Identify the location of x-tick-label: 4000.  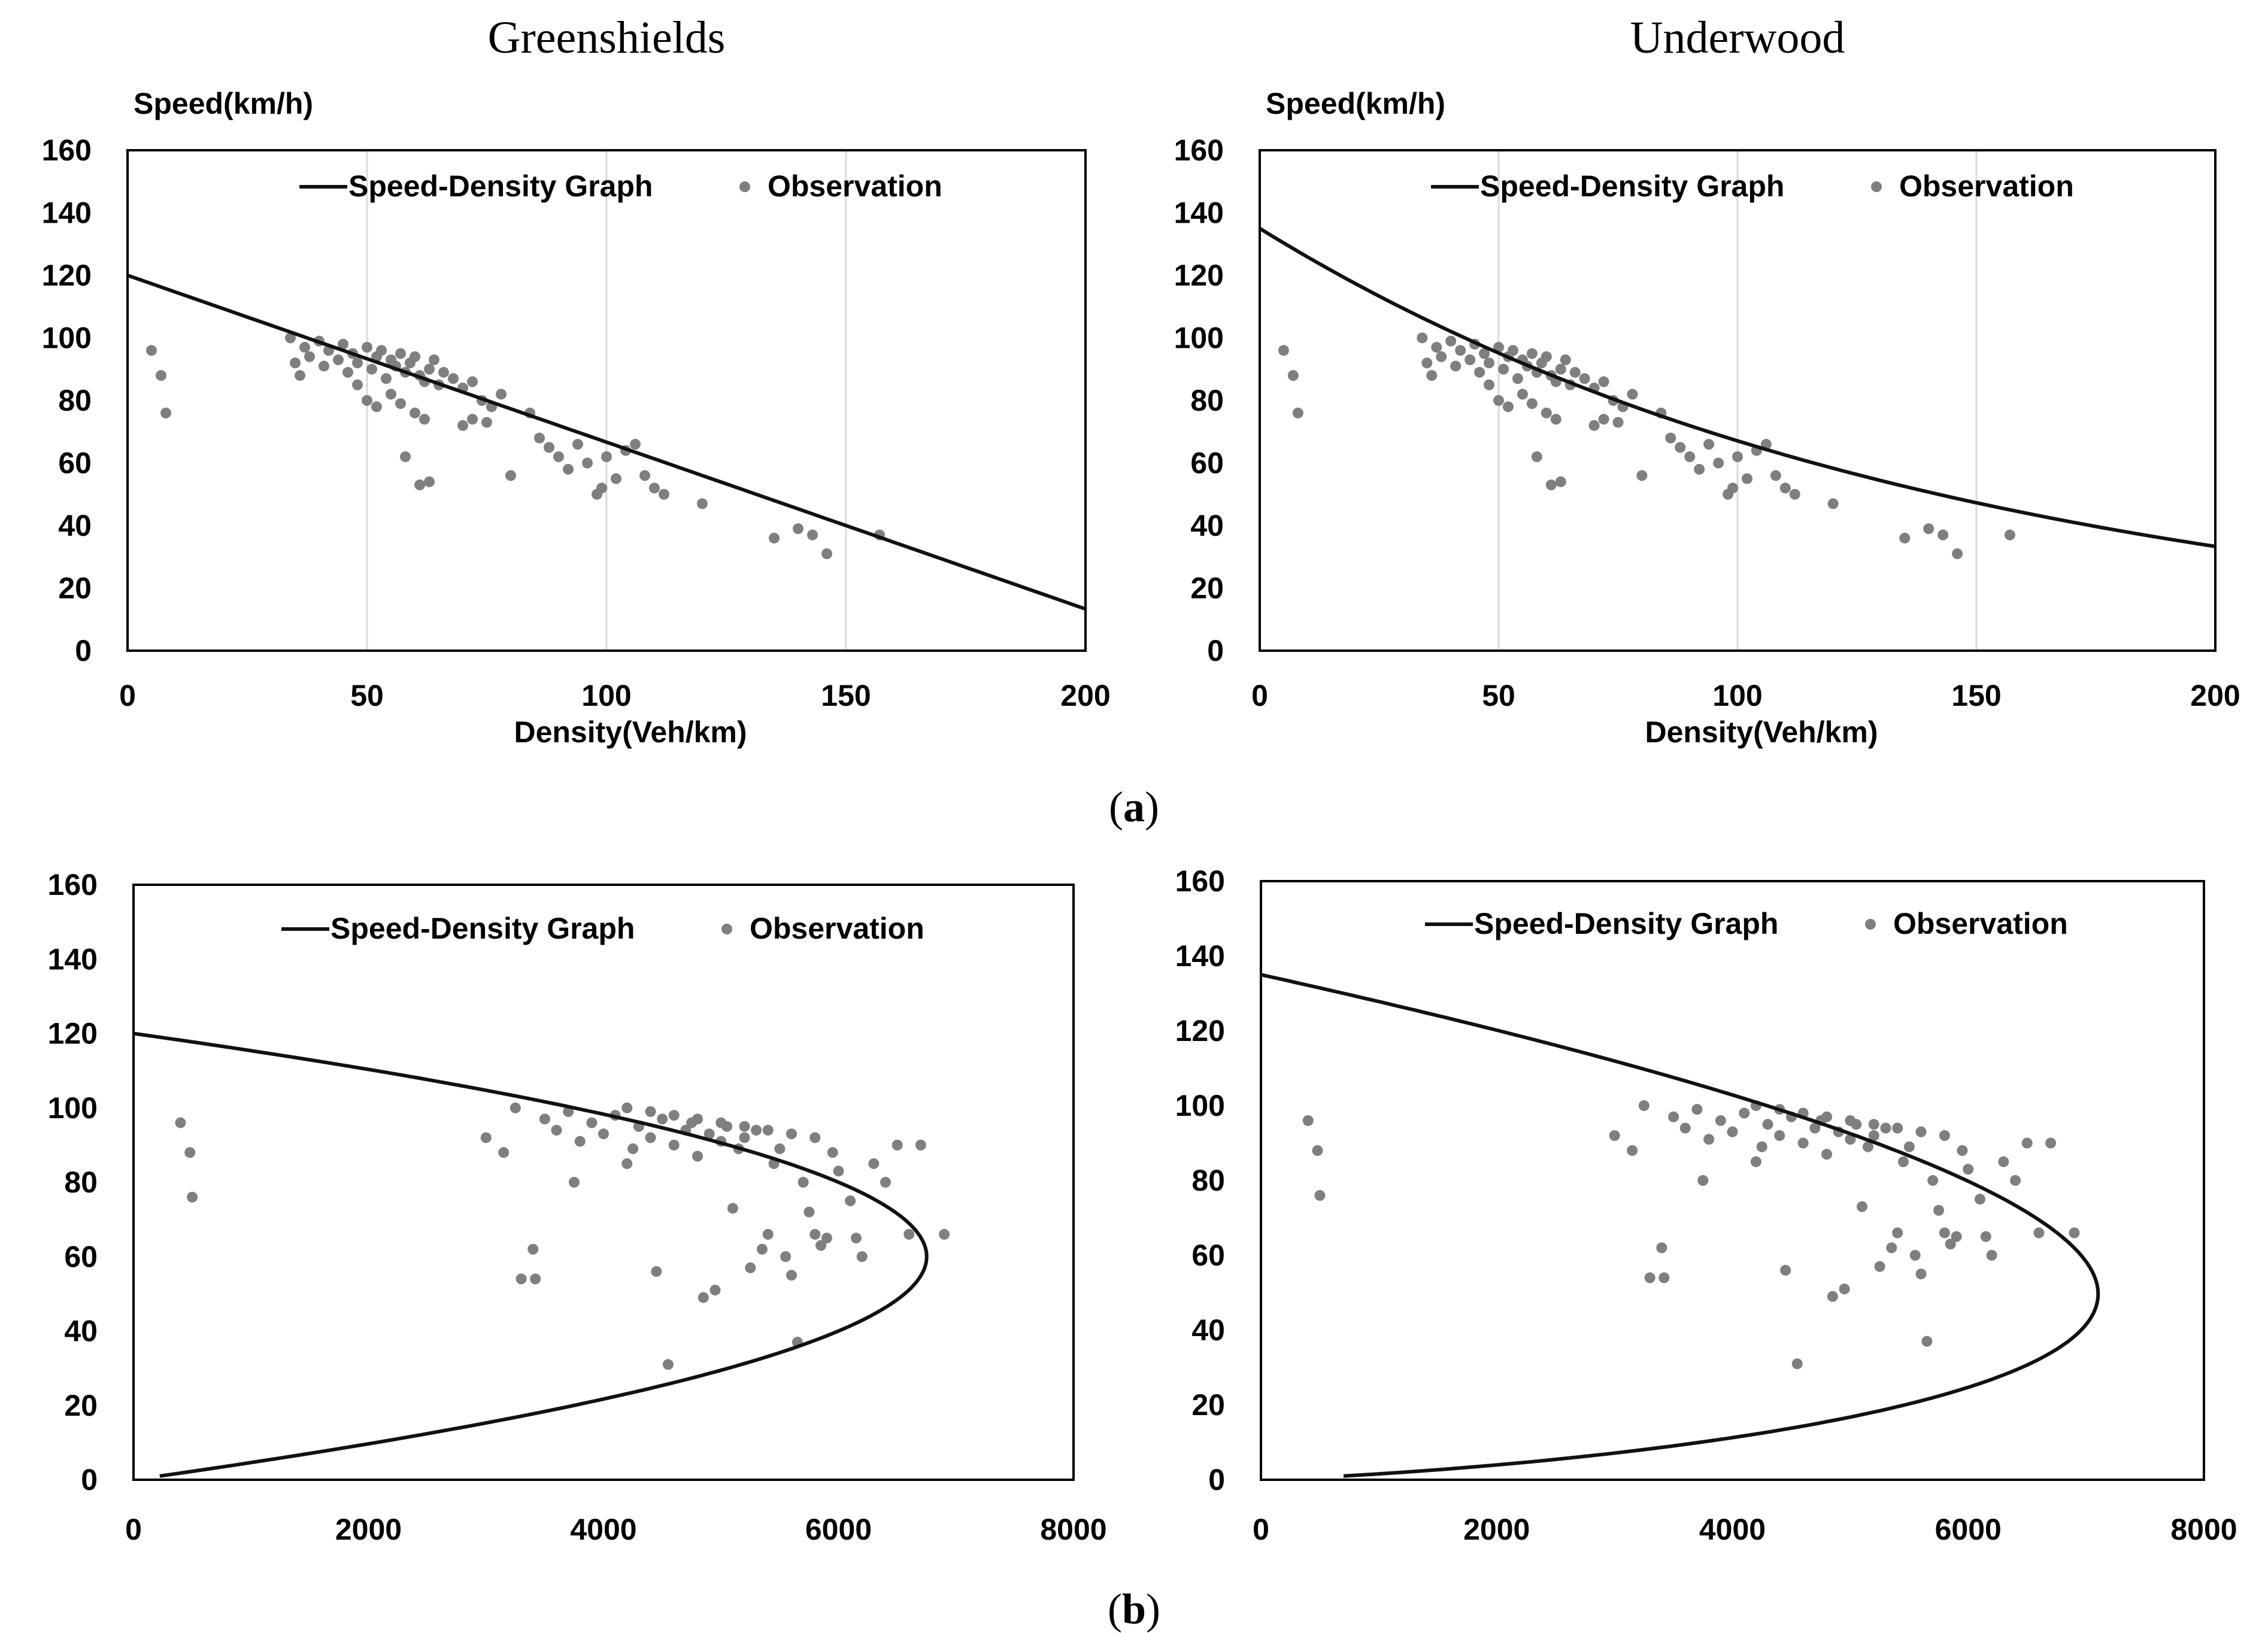
(1732, 1529).